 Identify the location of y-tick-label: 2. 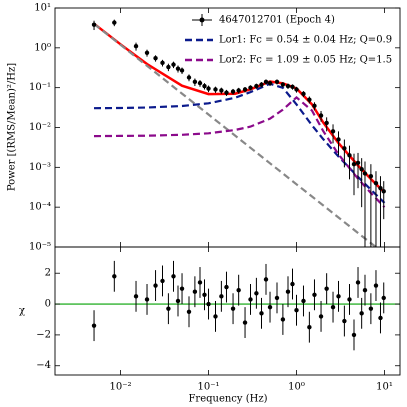
(48, 273).